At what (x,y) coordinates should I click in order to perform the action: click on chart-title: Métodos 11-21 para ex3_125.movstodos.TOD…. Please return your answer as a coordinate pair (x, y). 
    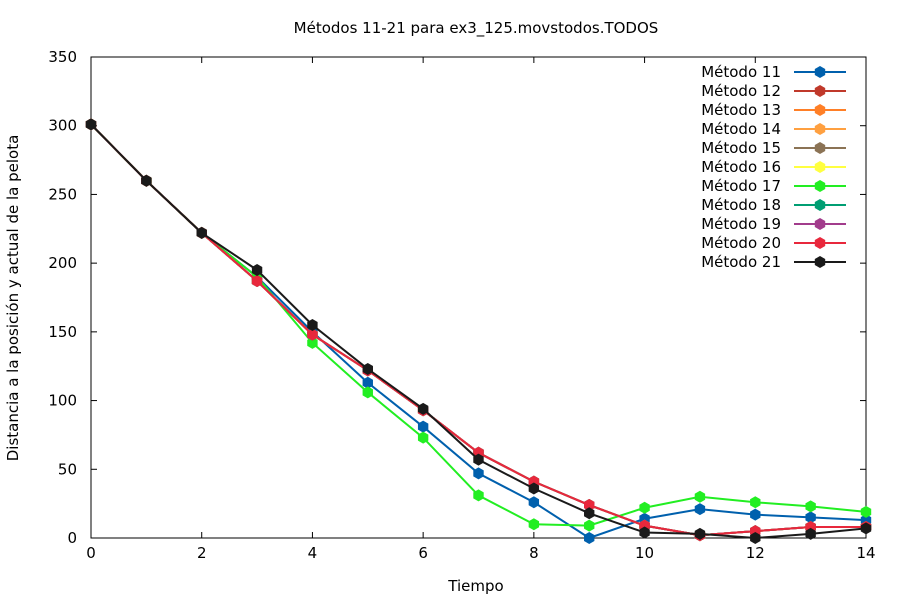
    Looking at the image, I should click on (476, 28).